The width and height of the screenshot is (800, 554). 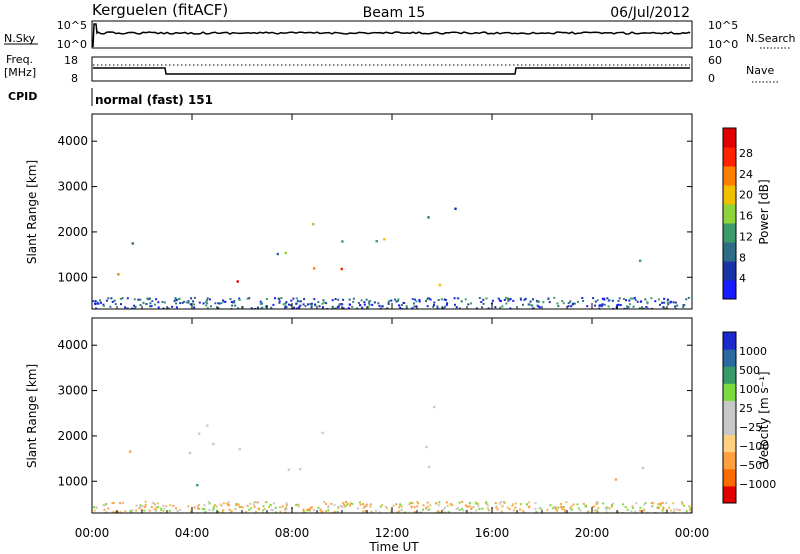 I want to click on power-colorbar-label: Power [dB], so click(x=764, y=211).